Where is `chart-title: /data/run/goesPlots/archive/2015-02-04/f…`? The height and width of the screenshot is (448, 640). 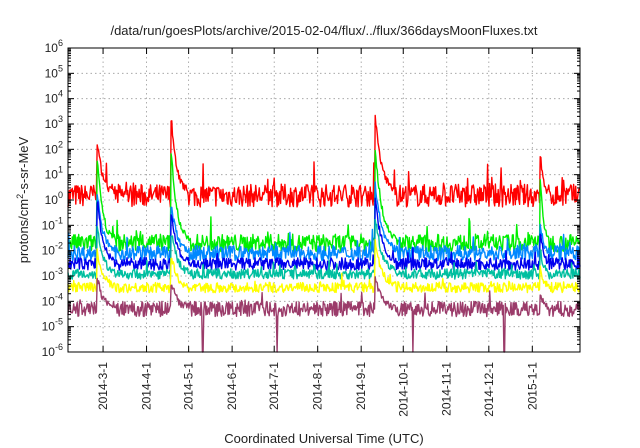 chart-title: /data/run/goesPlots/archive/2015-02-04/f… is located at coordinates (323, 30).